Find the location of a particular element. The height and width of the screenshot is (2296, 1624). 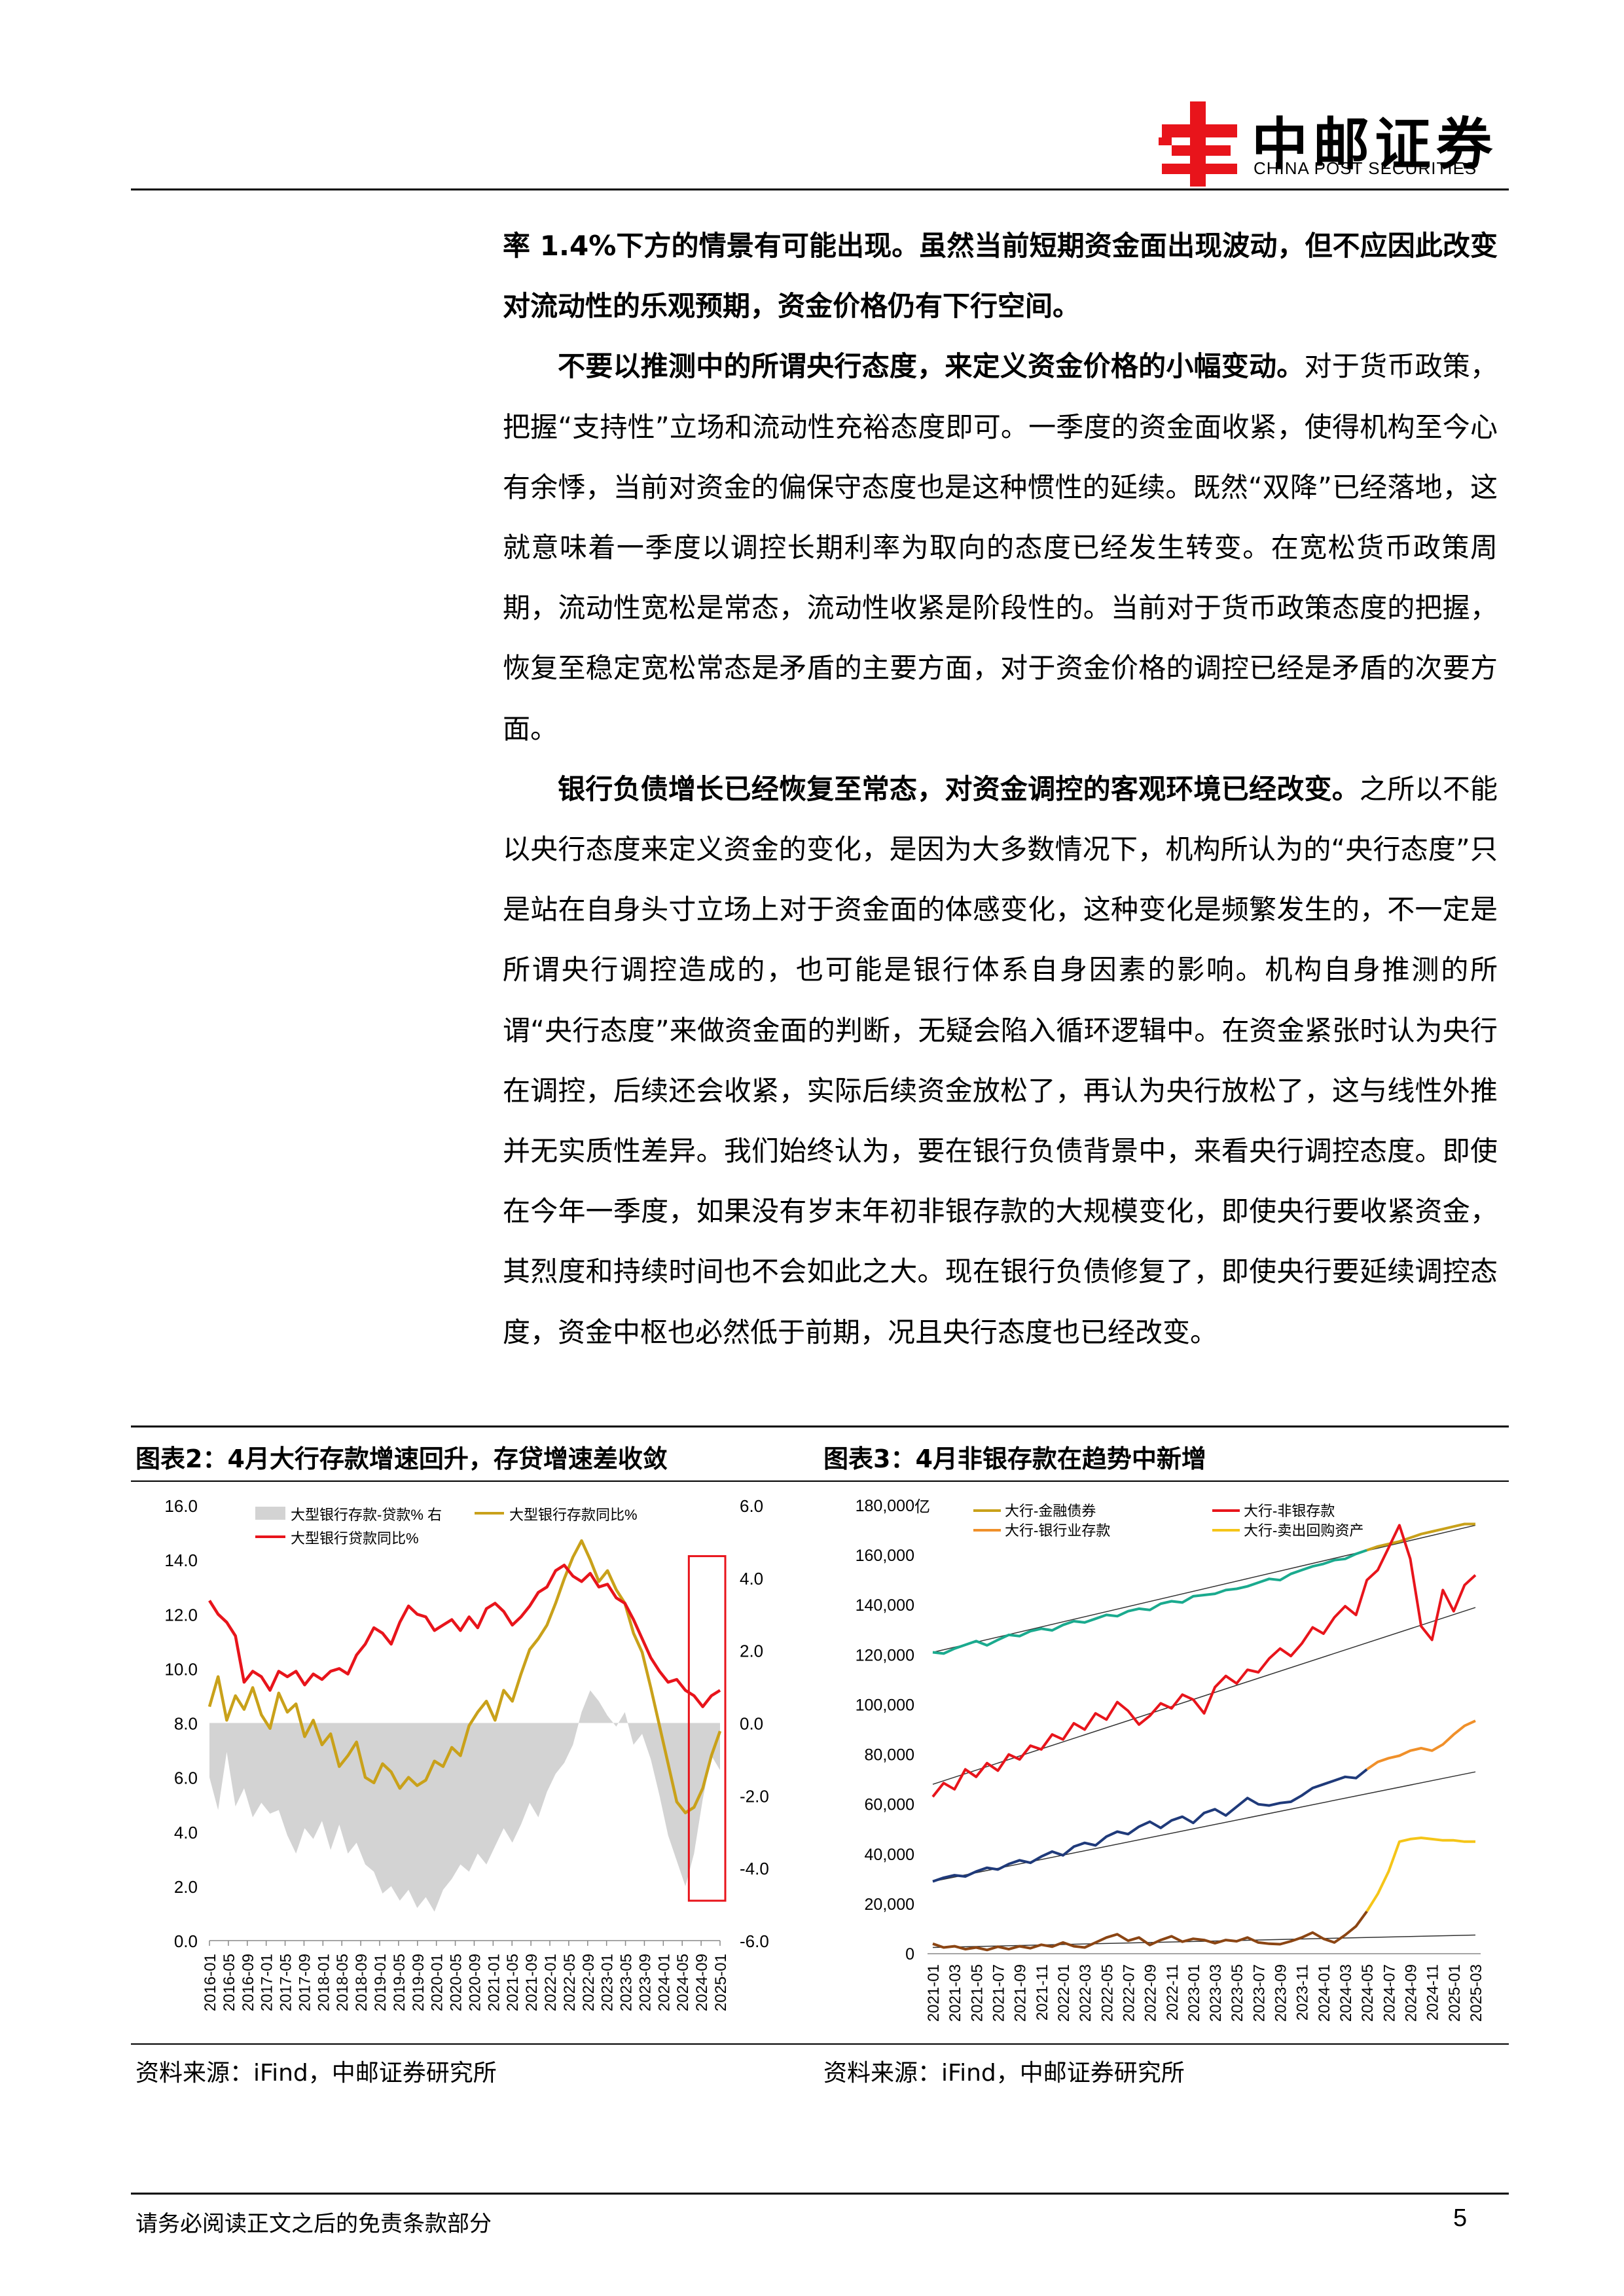

x-tick-label: 2022-03 is located at coordinates (1085, 1993).